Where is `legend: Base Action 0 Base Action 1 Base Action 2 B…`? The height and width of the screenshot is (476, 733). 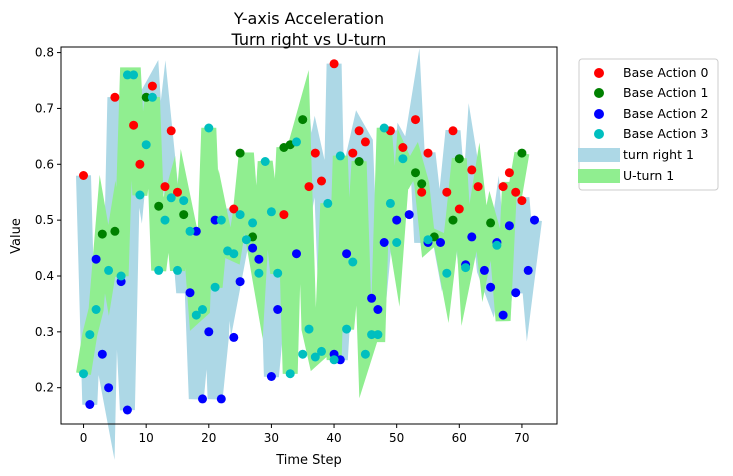 legend: Base Action 0 Base Action 1 Base Action 2 B… is located at coordinates (648, 124).